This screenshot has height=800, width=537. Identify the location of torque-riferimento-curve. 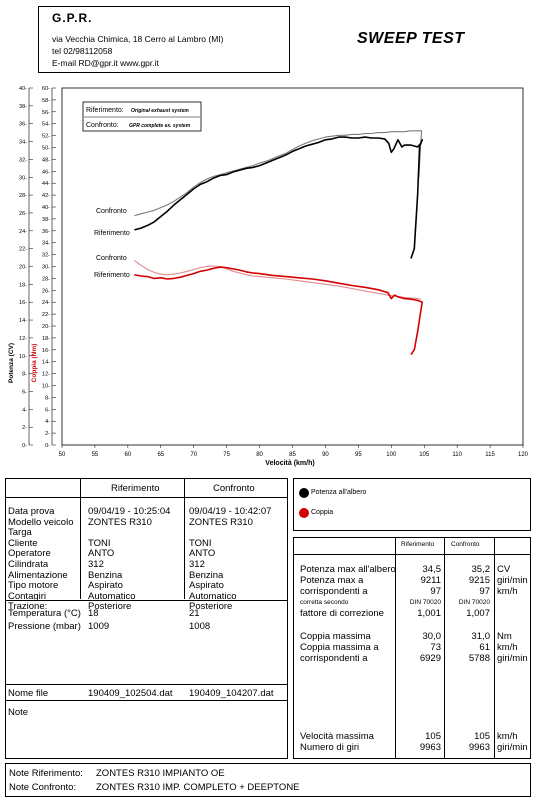
(278, 311).